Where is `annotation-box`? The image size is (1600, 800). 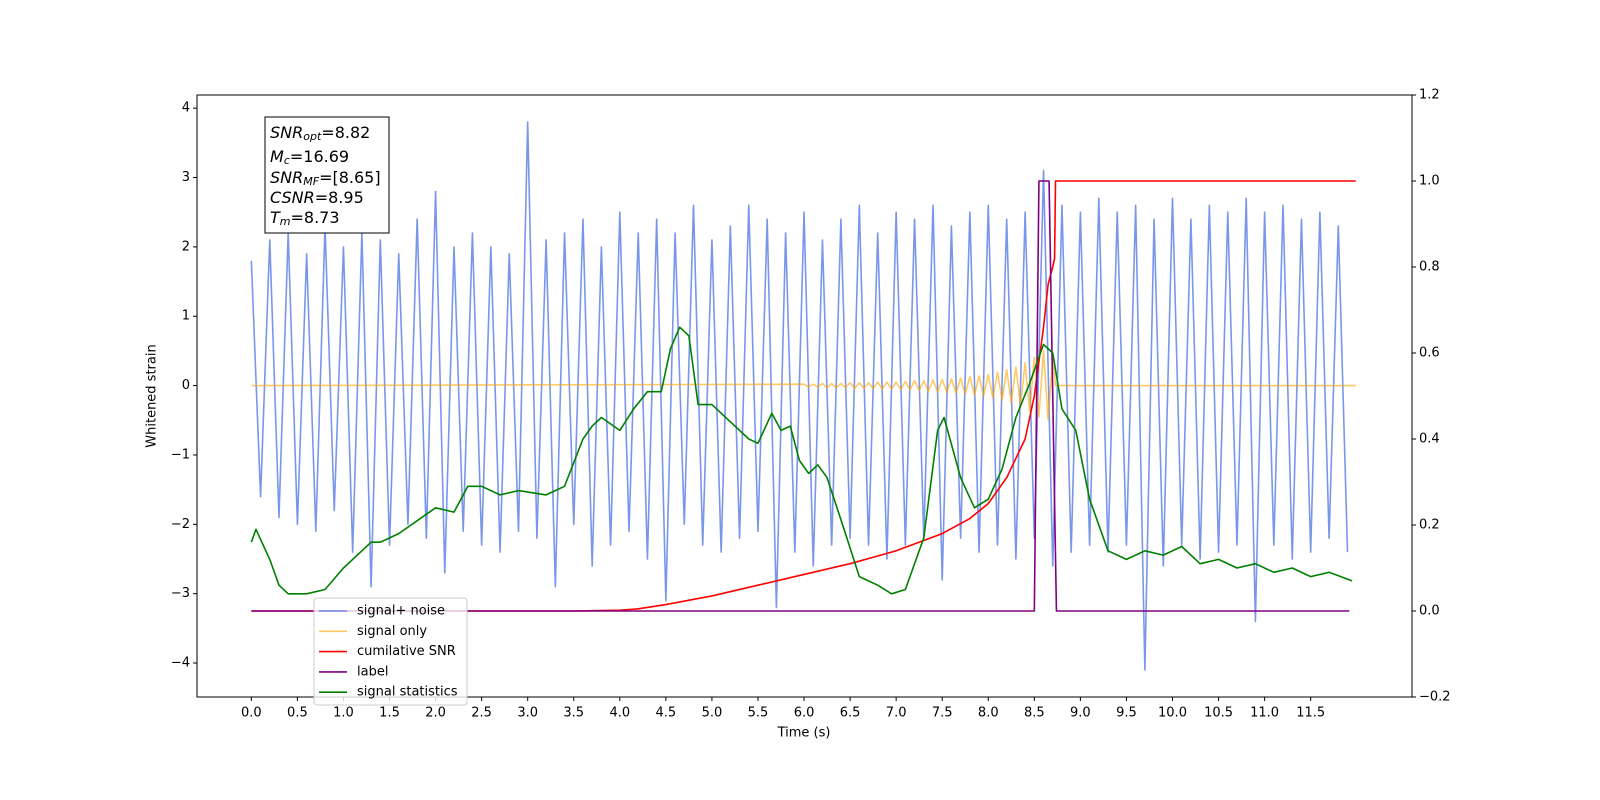
annotation-box is located at coordinates (327, 175).